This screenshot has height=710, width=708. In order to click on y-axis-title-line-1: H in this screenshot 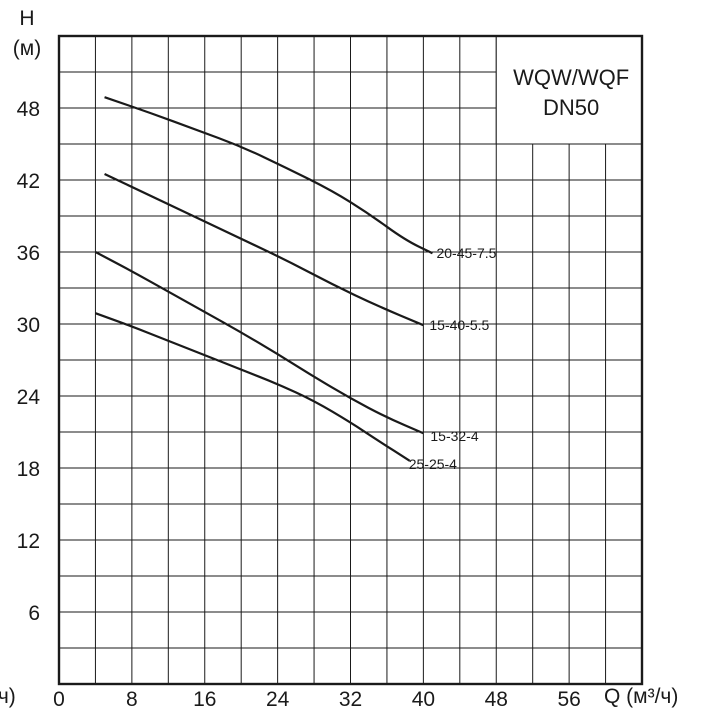, I will do `click(26, 18)`.